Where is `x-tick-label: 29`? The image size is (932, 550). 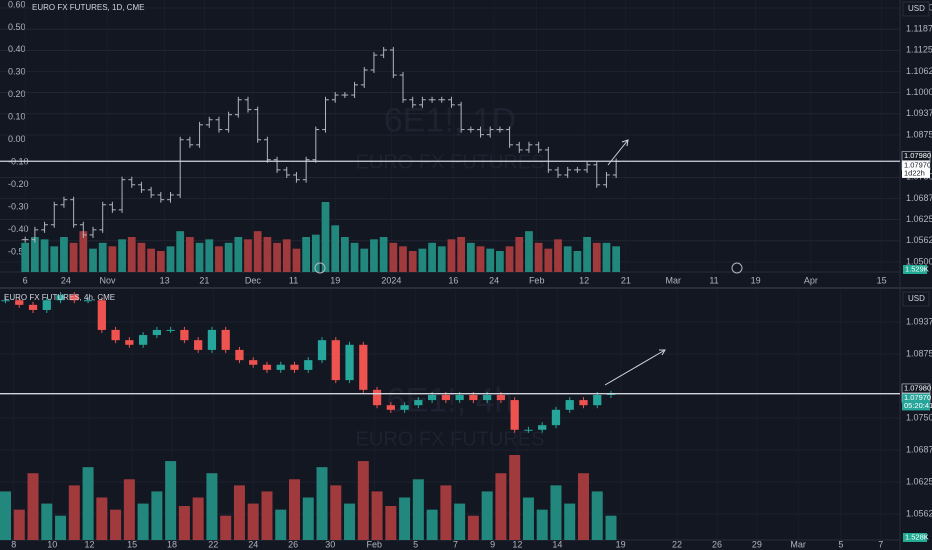 x-tick-label: 29 is located at coordinates (757, 544).